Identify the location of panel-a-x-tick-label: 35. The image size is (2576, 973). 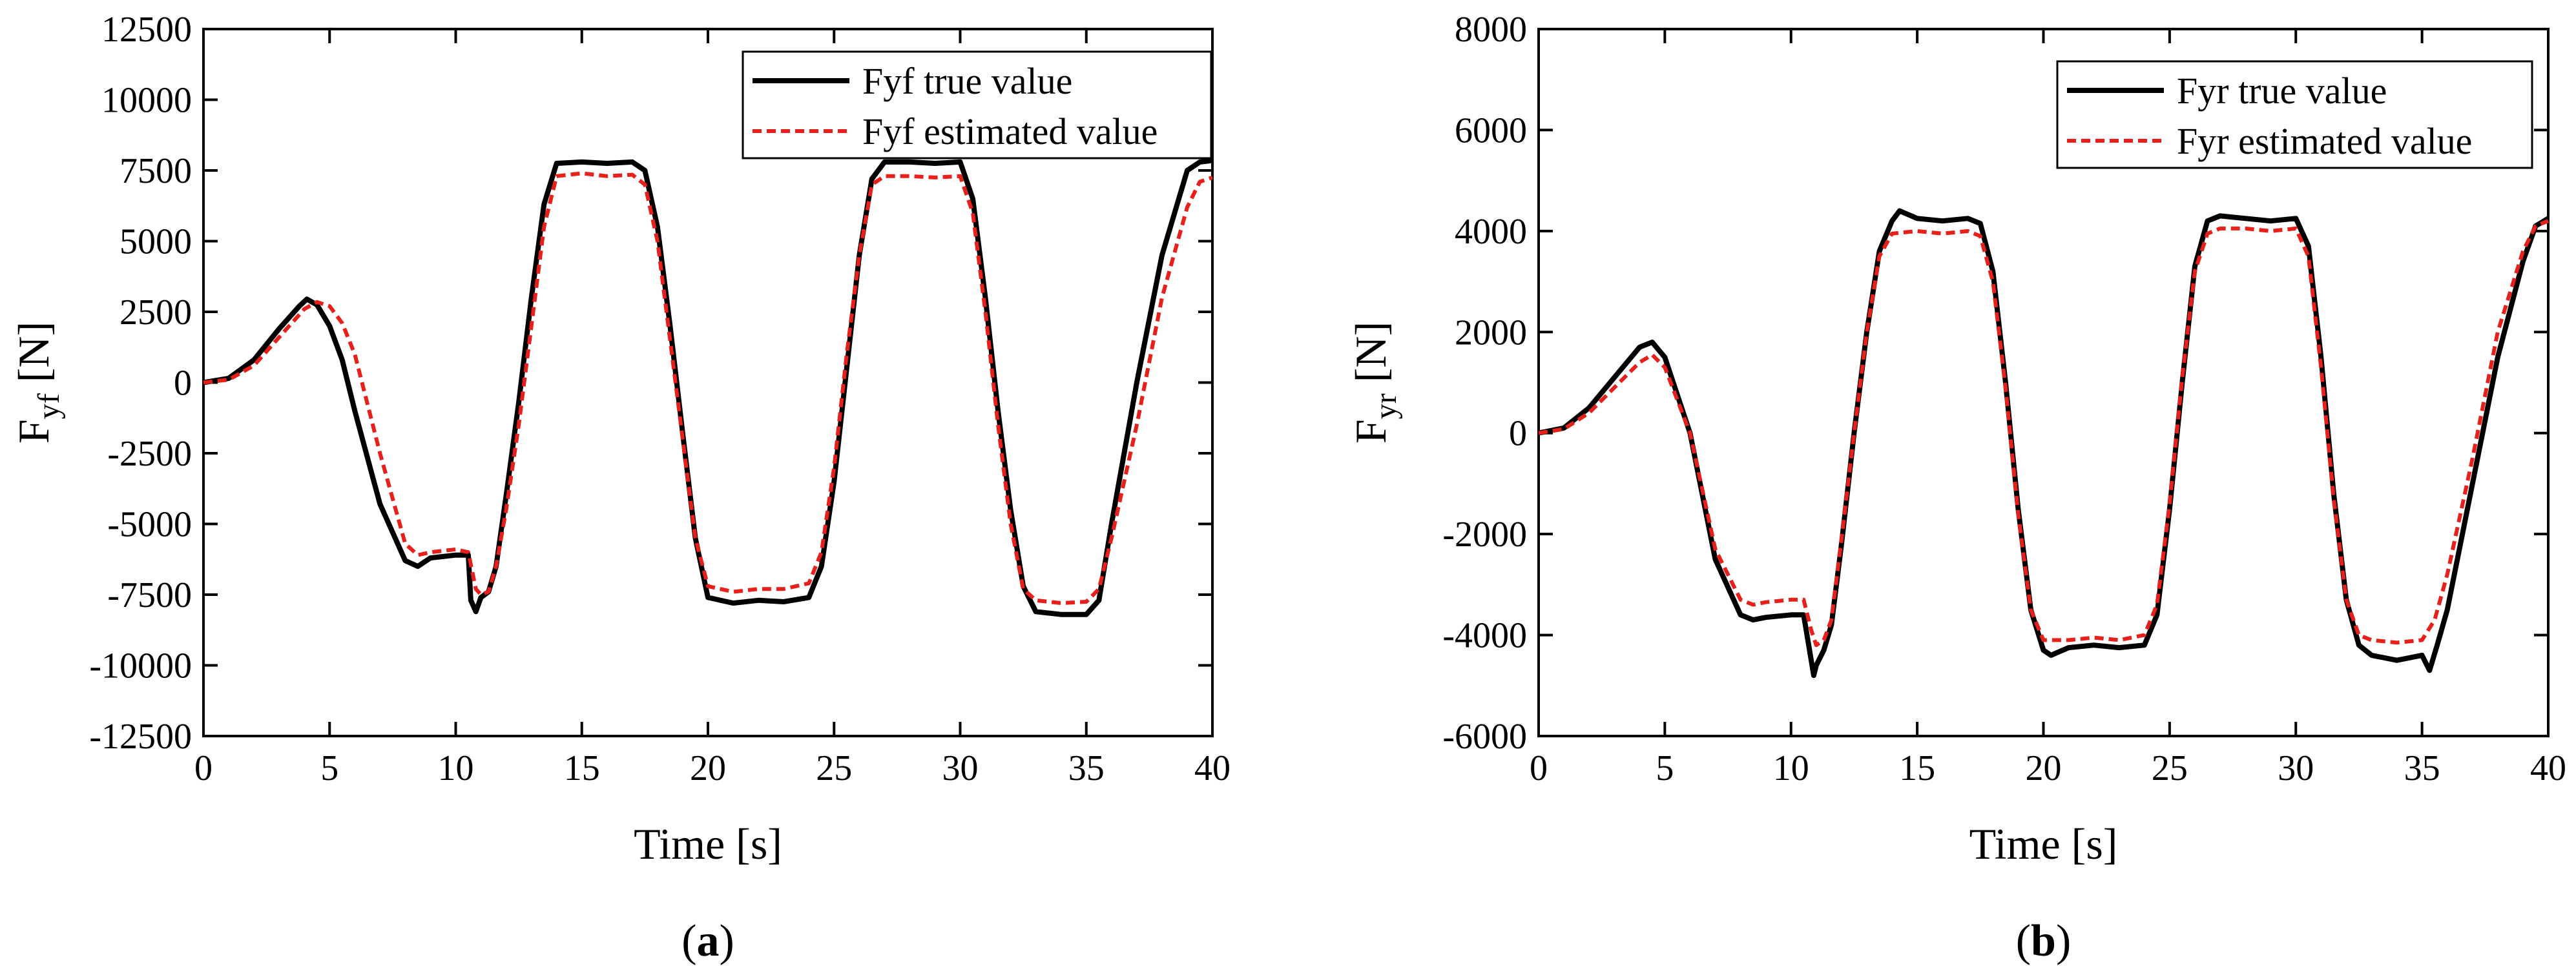
(1086, 768).